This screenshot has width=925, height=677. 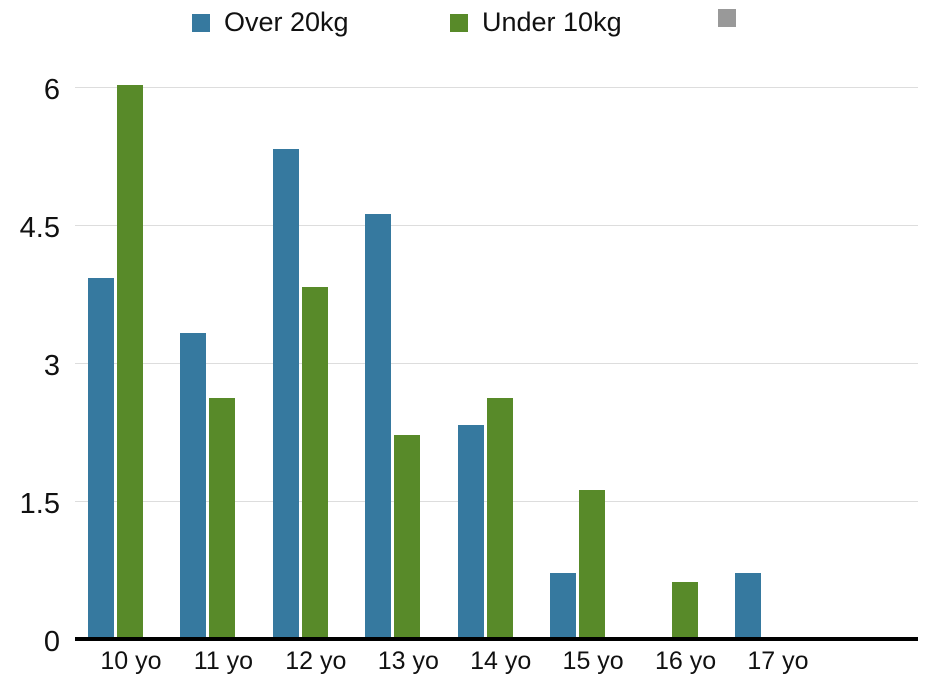 I want to click on legend-swatch-under-10kg-icon, so click(x=459, y=22).